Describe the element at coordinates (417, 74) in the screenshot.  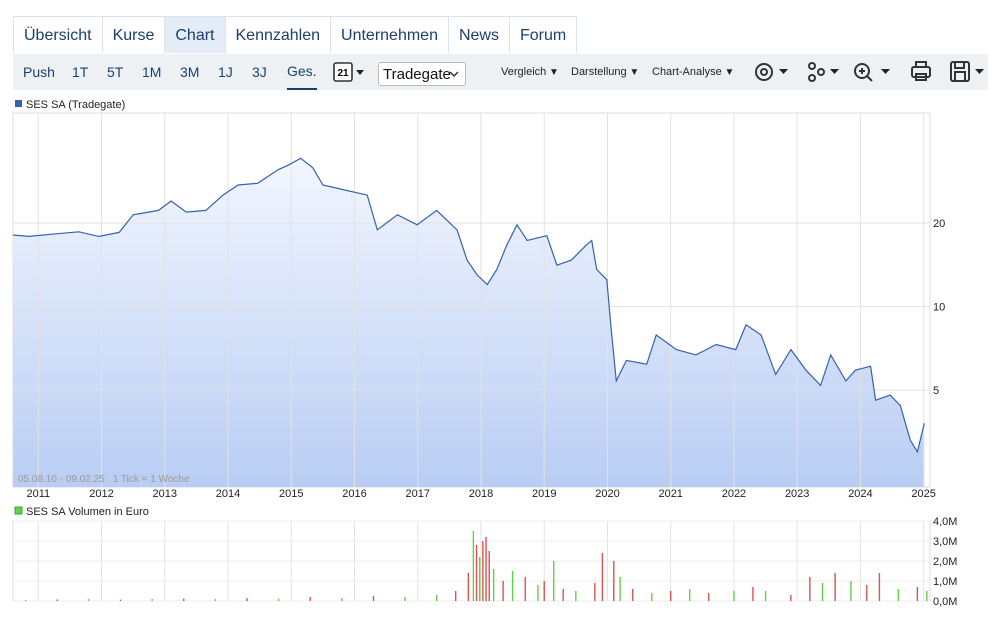
I see `exchange-label: Tradegate` at that location.